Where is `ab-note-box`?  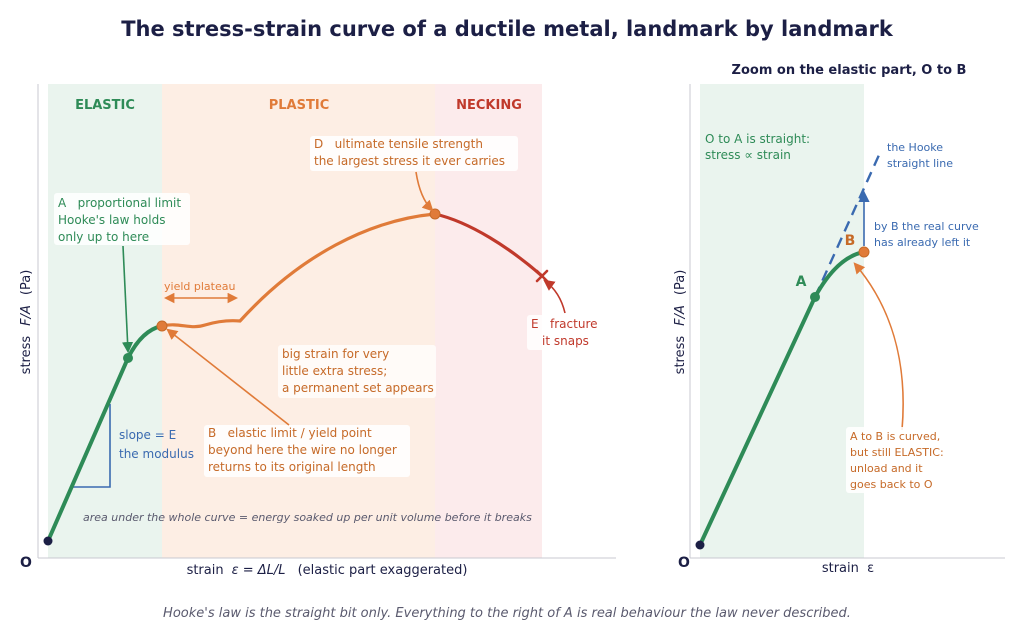
ab-note-box is located at coordinates (902, 460).